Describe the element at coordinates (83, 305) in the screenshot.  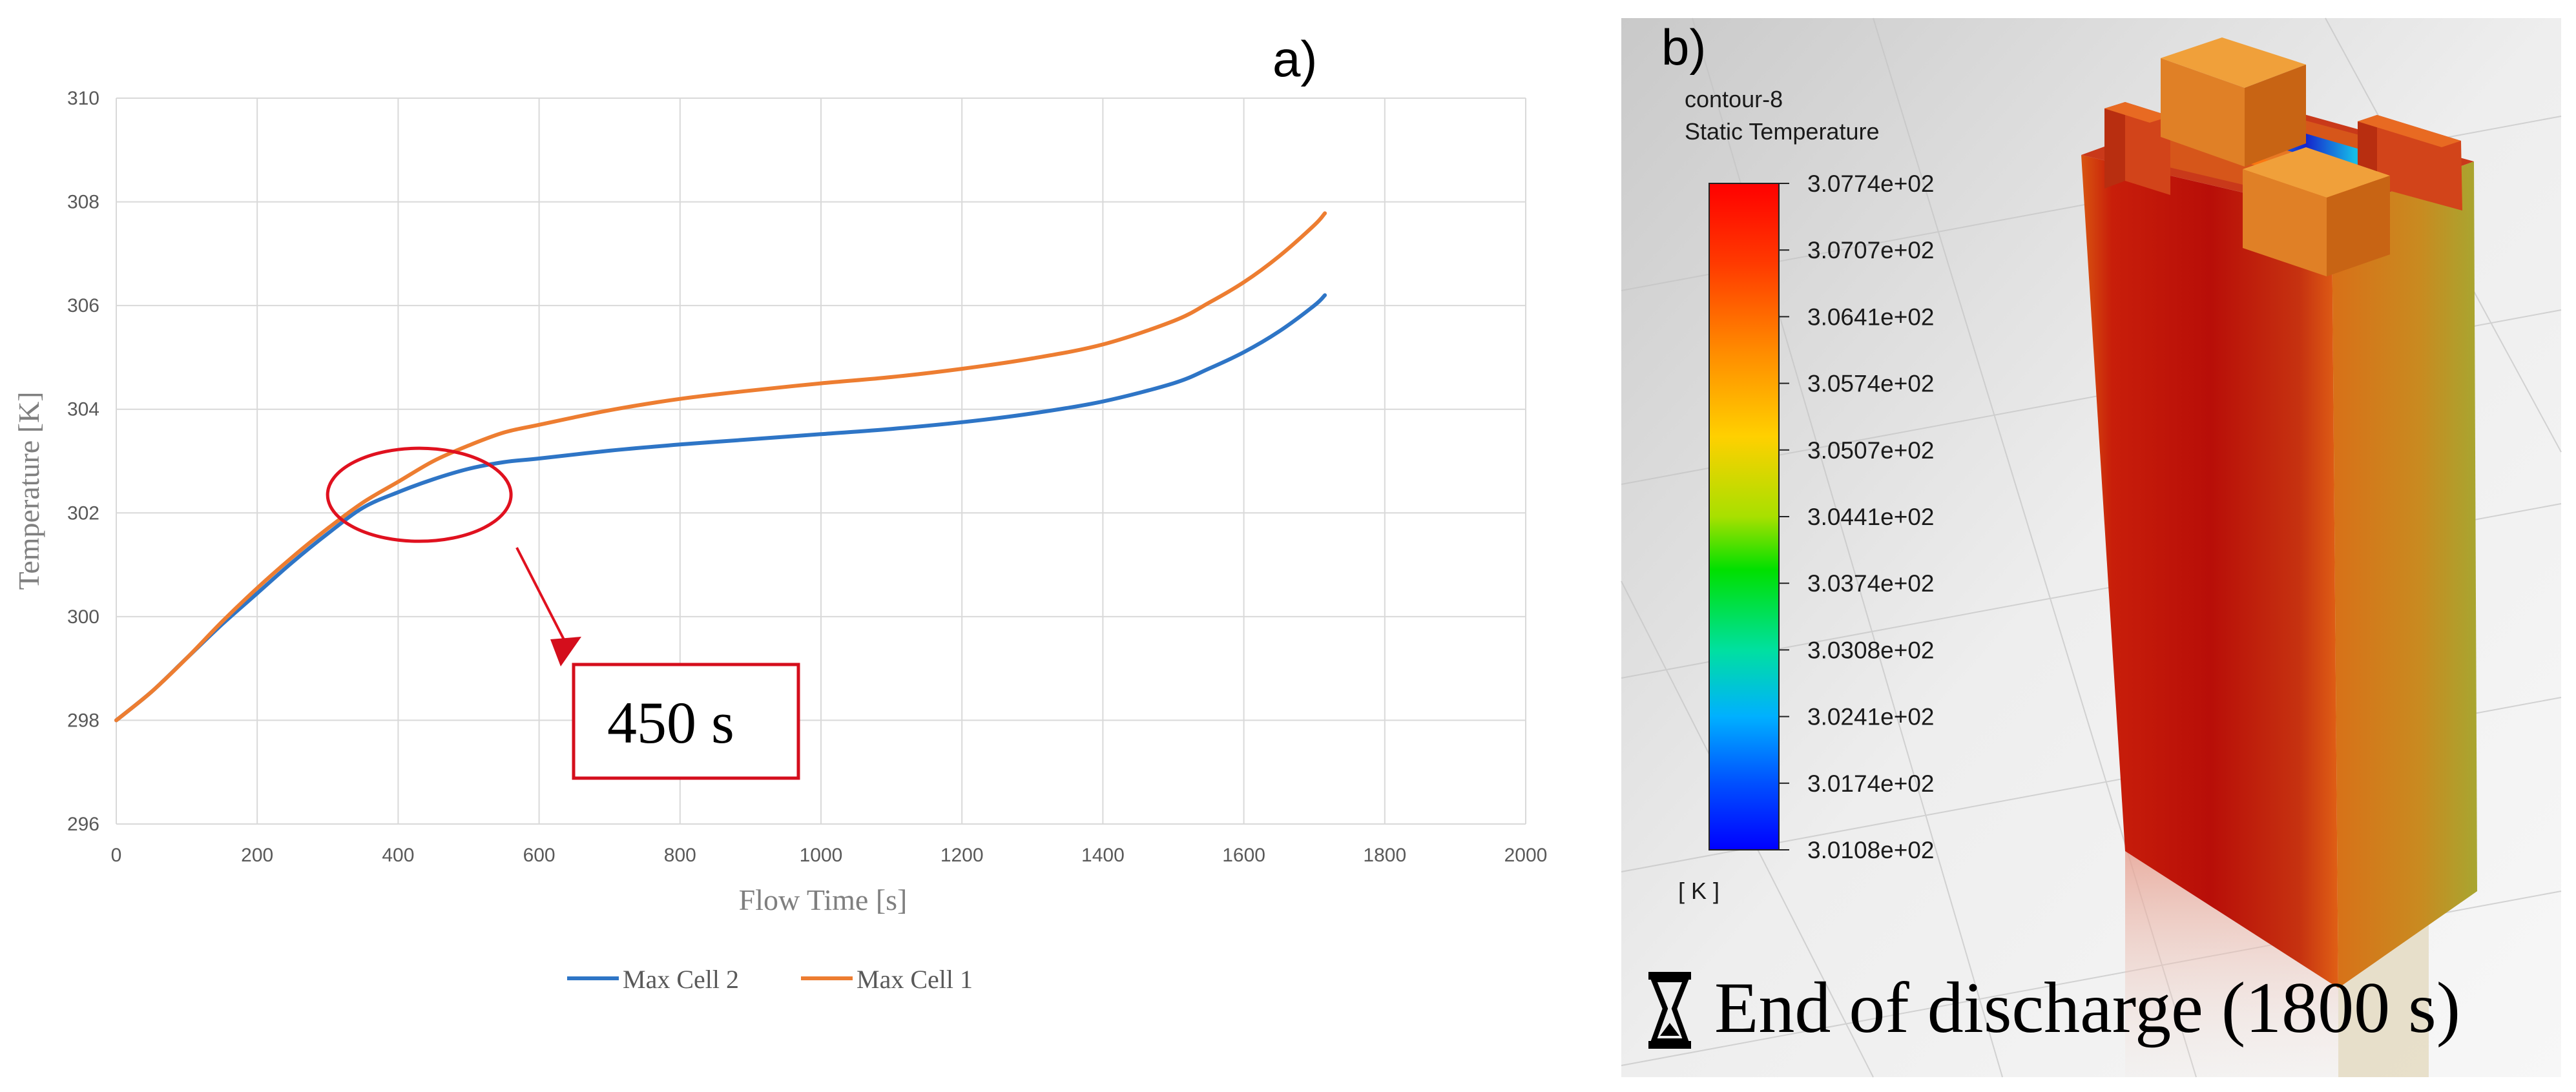
I see `y-tick-label: 306` at that location.